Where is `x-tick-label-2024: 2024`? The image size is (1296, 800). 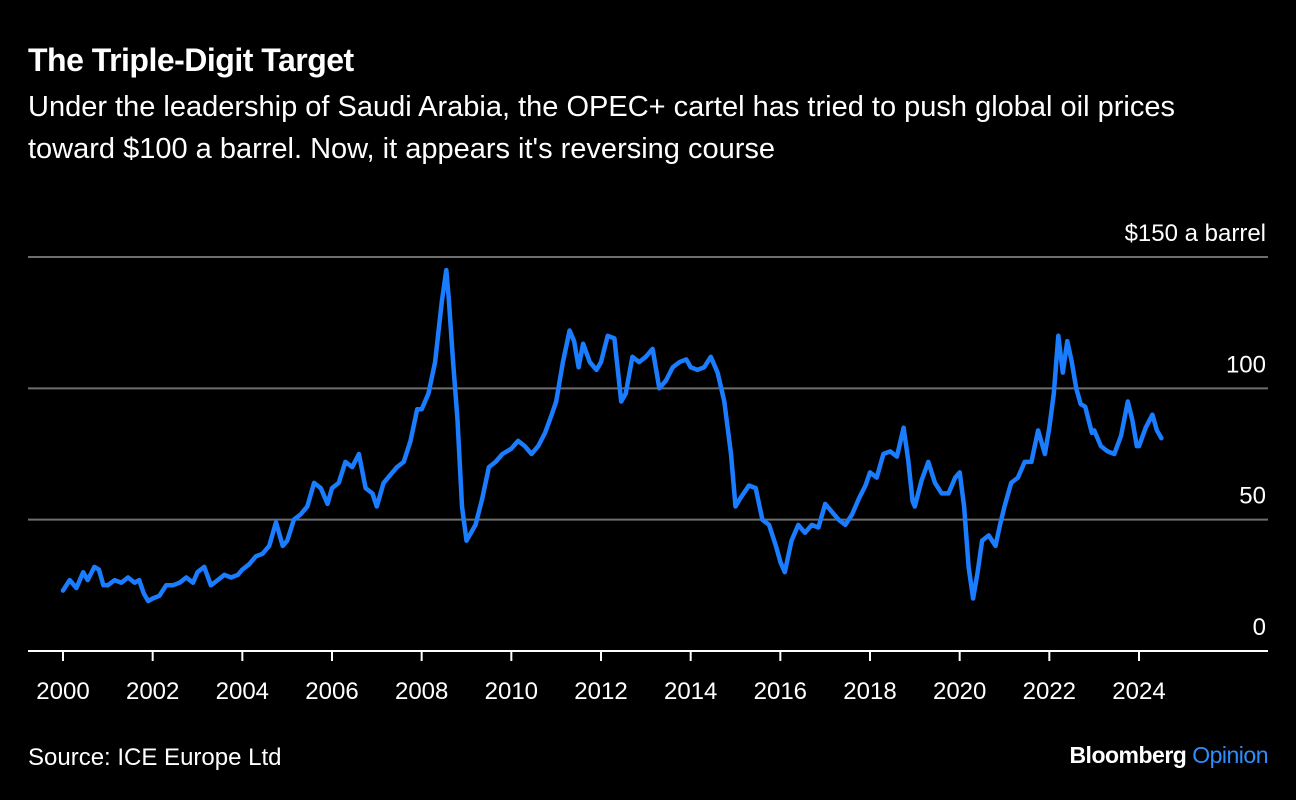 x-tick-label-2024: 2024 is located at coordinates (1138, 691).